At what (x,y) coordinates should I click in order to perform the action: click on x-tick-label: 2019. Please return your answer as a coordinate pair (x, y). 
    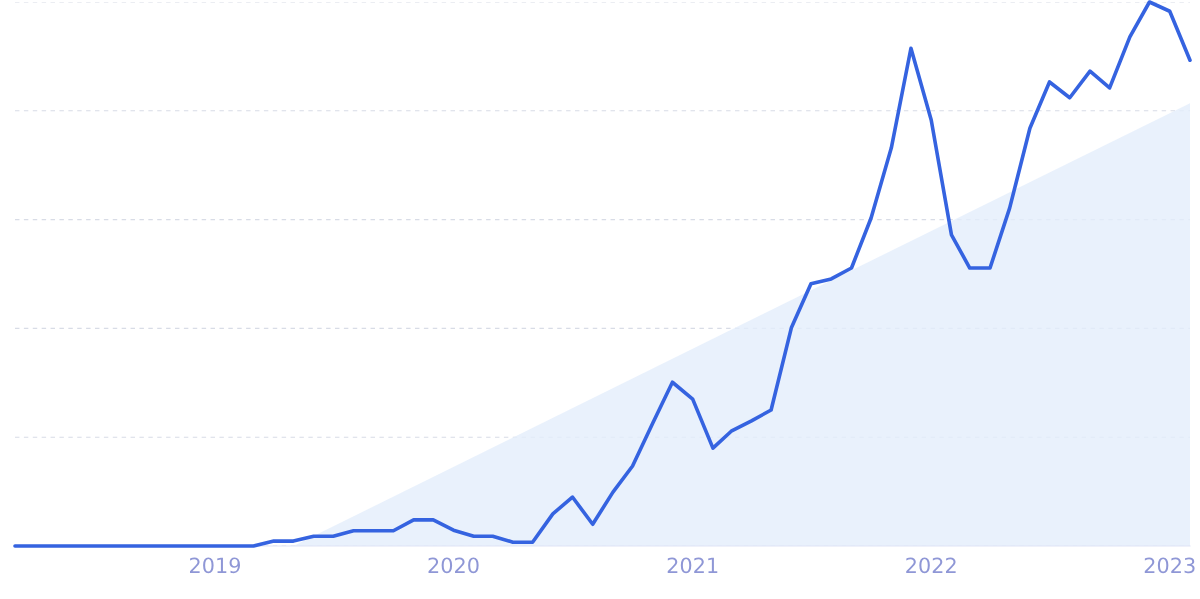
    Looking at the image, I should click on (215, 565).